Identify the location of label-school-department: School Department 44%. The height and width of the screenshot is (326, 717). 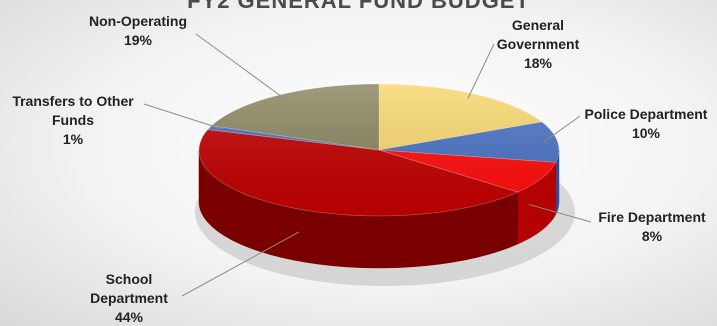
(129, 298).